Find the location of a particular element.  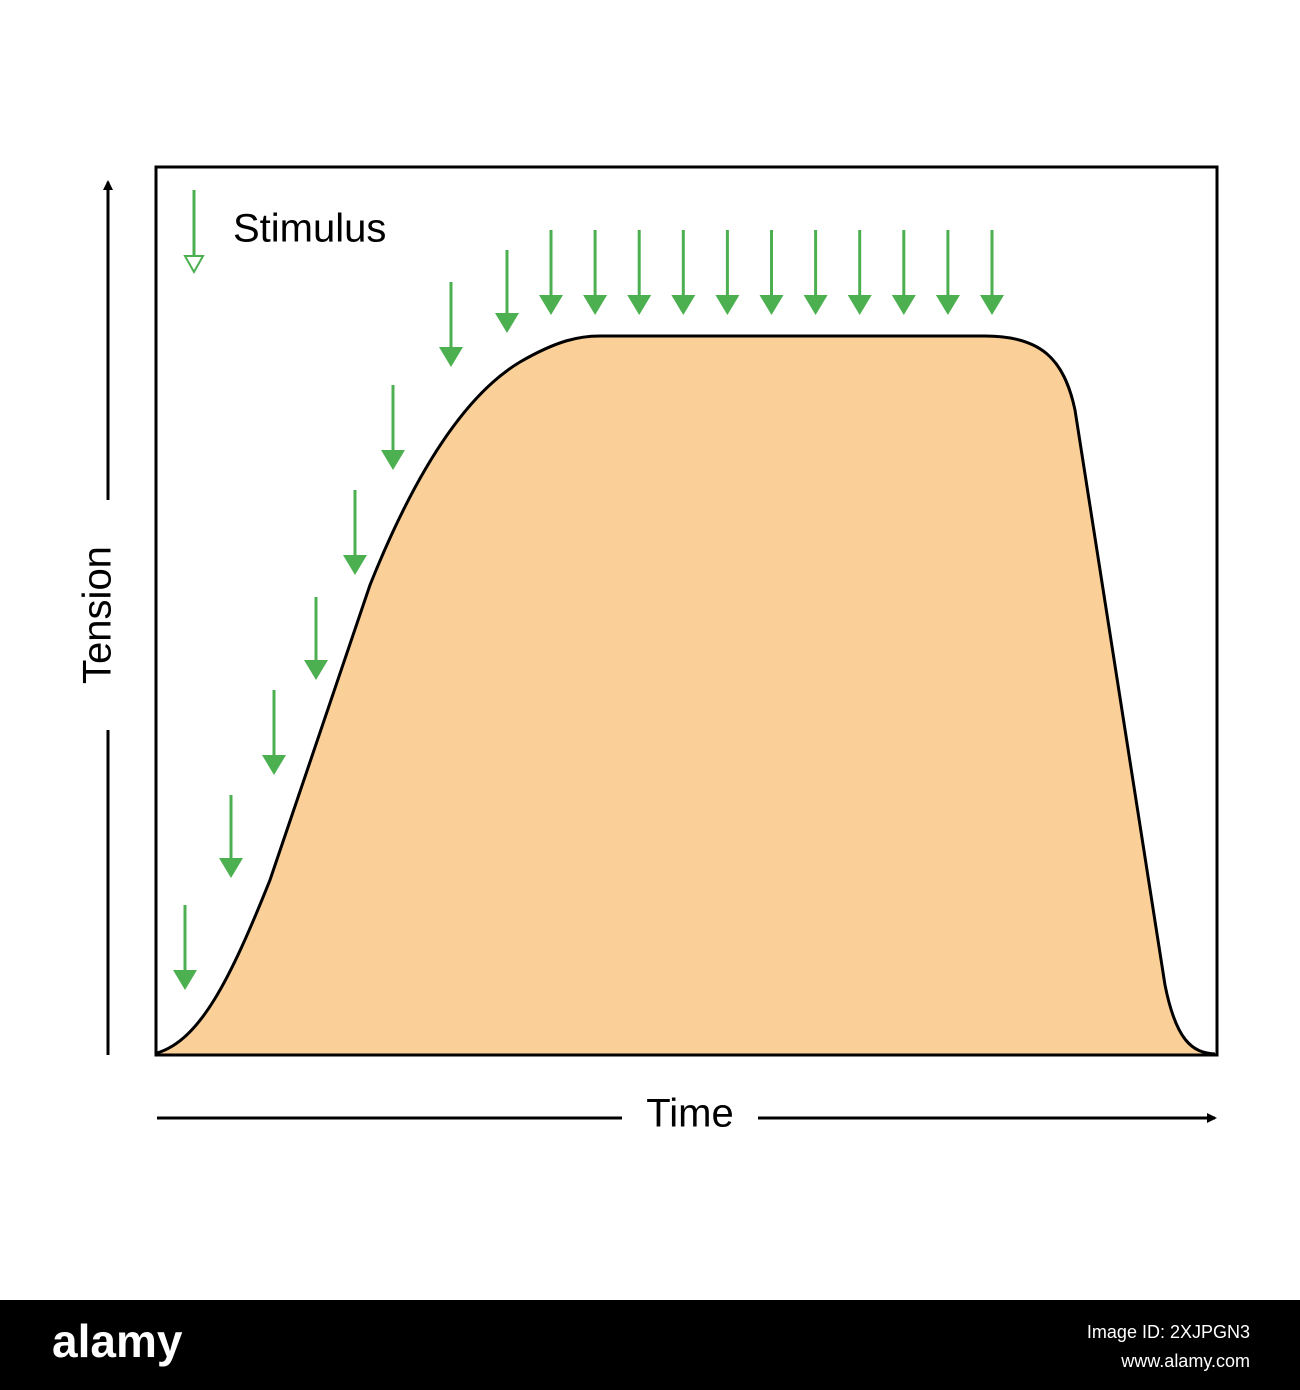

x-axis-label: Time is located at coordinates (689, 1114).